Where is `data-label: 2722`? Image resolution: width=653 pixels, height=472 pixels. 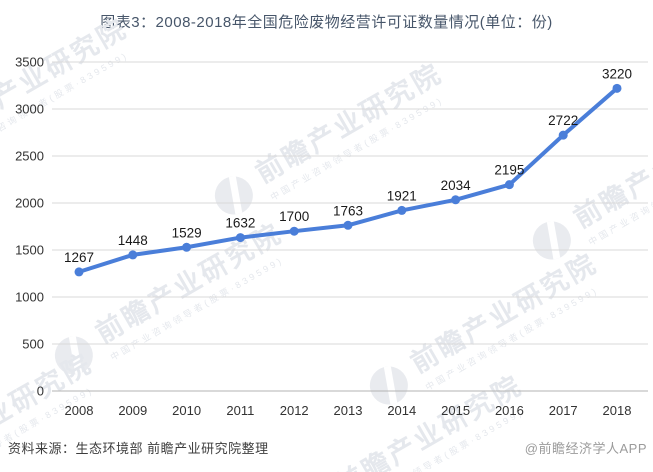
data-label: 2722 is located at coordinates (563, 120).